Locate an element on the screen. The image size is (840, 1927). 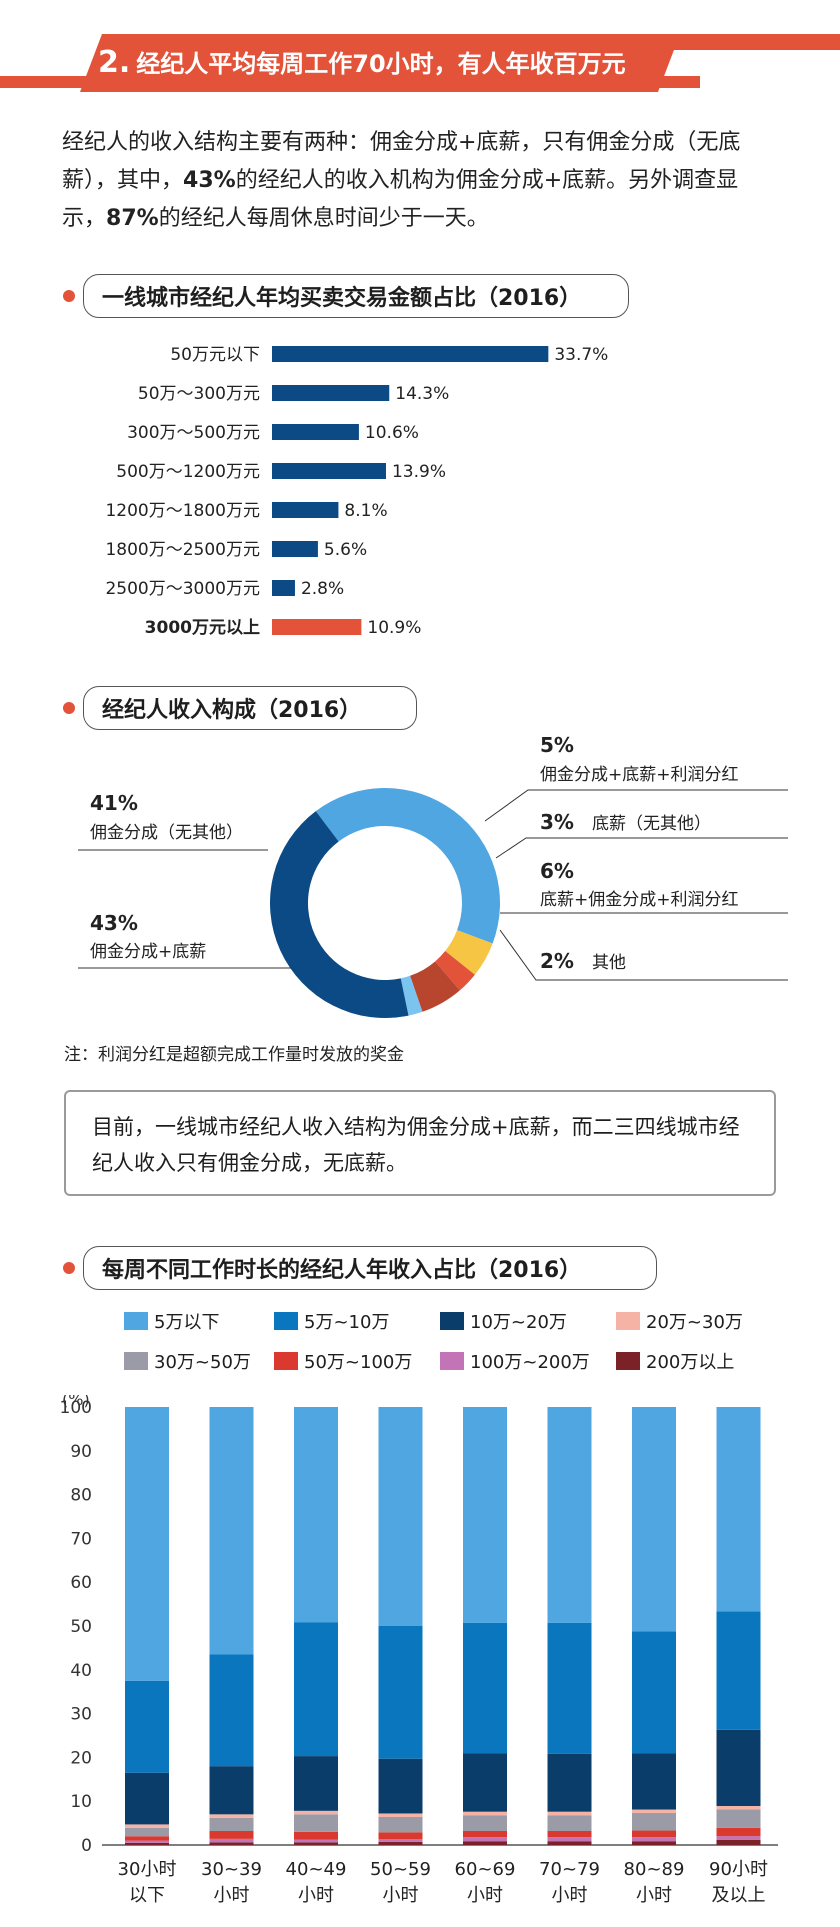
legend-item: 20万~30万 is located at coordinates (679, 1321).